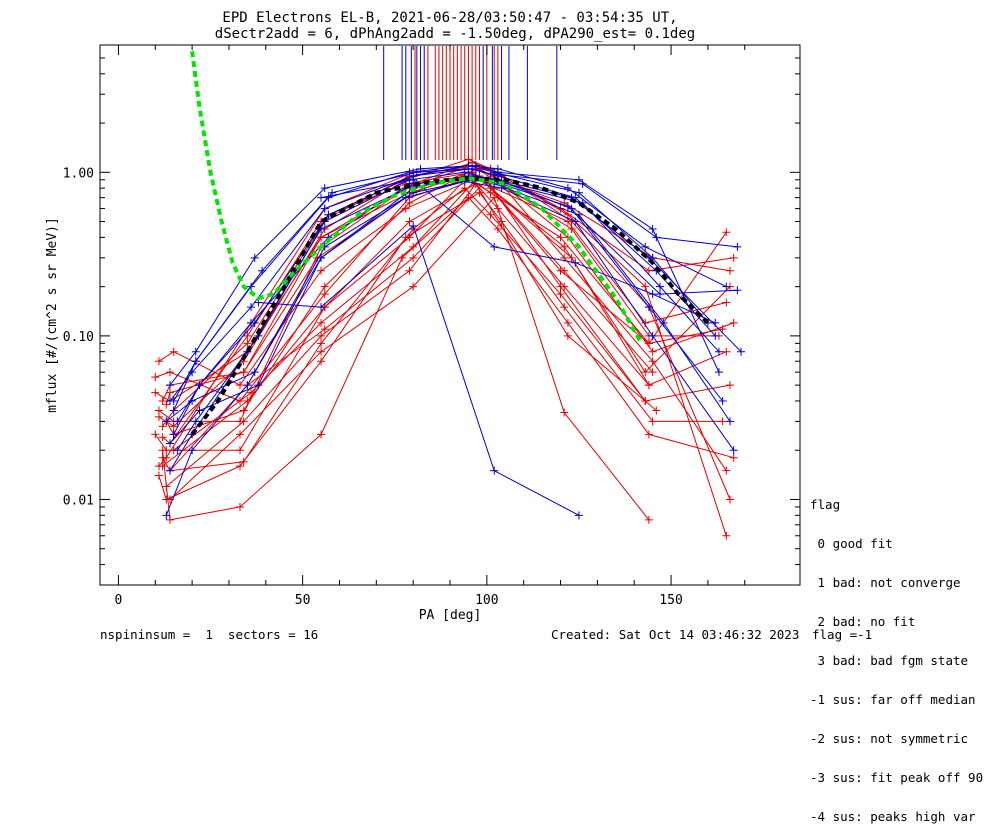  What do you see at coordinates (418, 370) in the screenshot?
I see `blue-series` at bounding box center [418, 370].